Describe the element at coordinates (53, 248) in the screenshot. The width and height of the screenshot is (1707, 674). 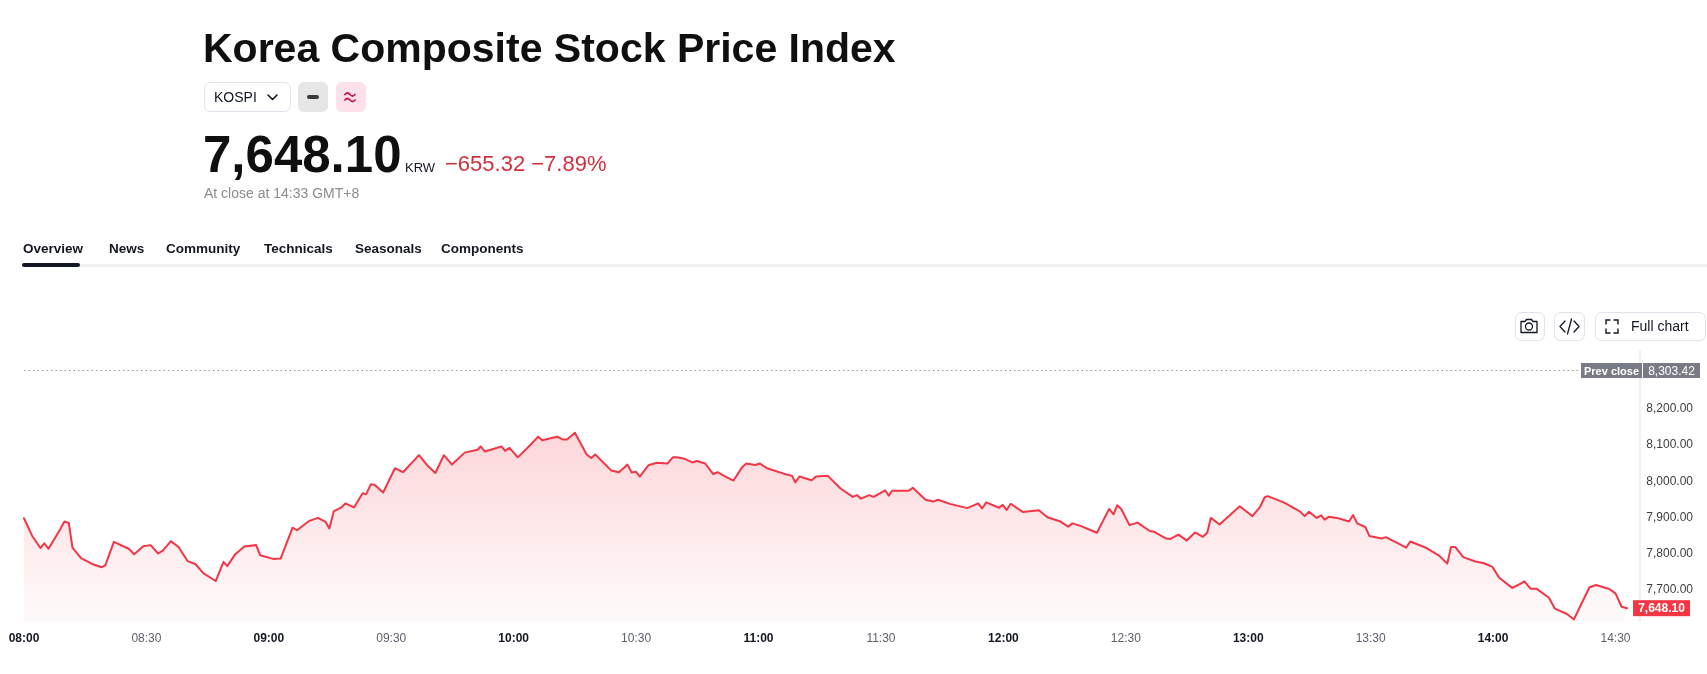
I see `text: Overview` at that location.